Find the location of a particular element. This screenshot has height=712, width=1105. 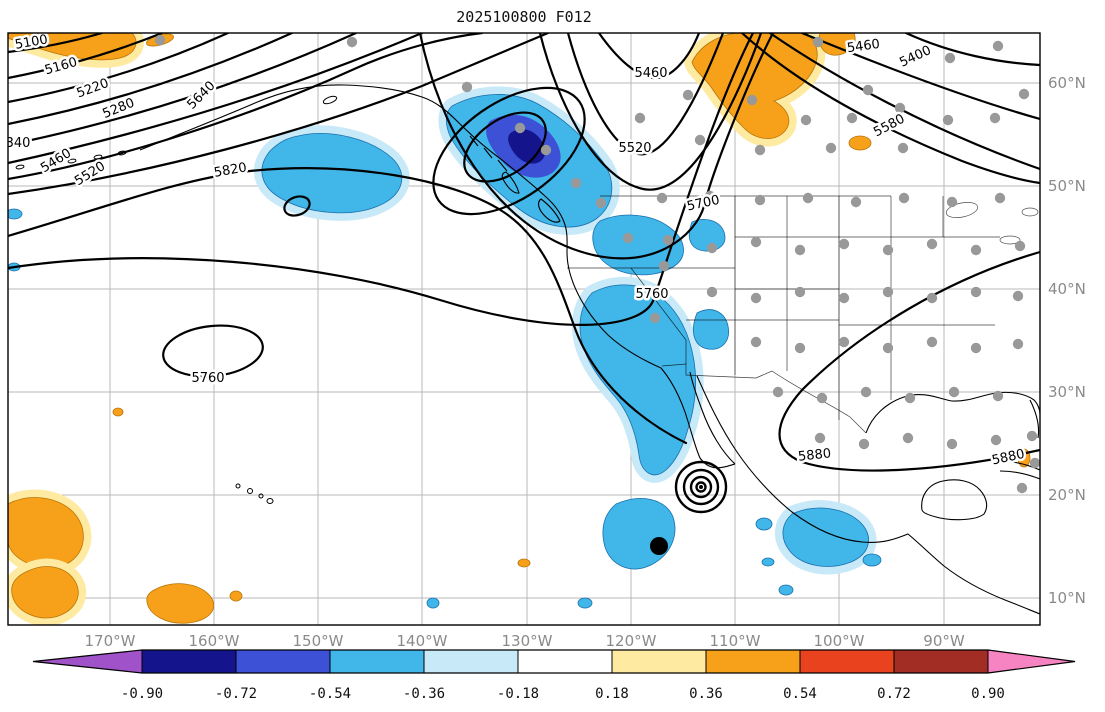

contour-label: 5760 is located at coordinates (651, 294).